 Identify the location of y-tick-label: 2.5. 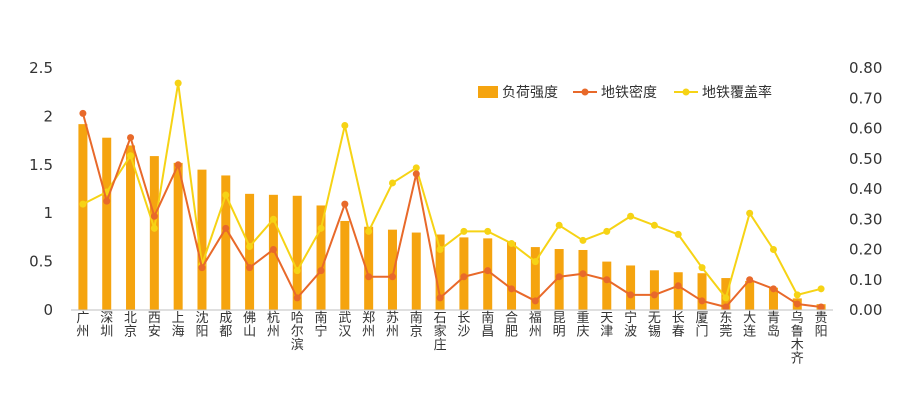
(41, 68).